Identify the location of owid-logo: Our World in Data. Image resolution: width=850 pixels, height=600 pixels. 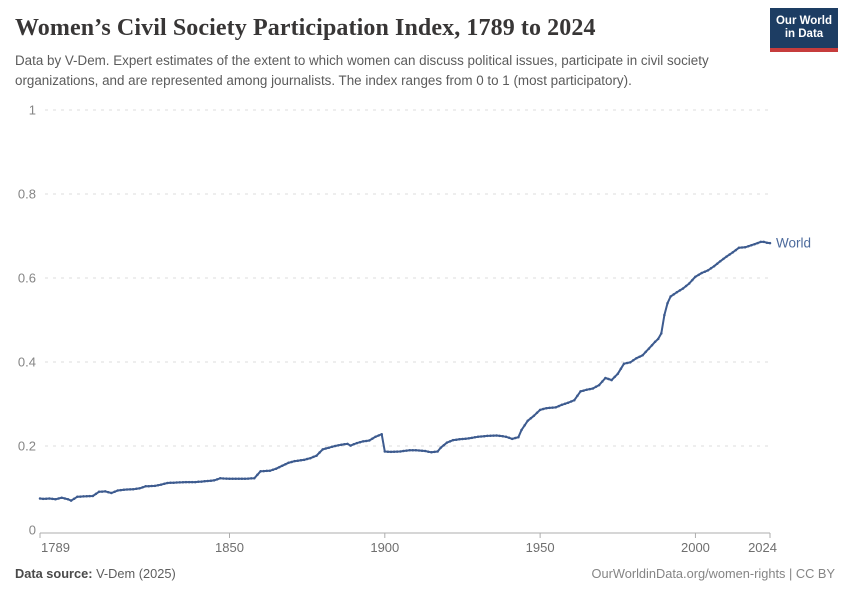
(804, 30).